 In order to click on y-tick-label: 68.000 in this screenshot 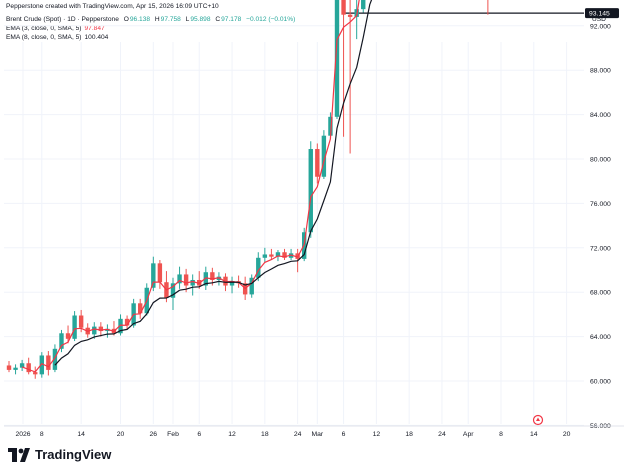, I will do `click(600, 293)`.